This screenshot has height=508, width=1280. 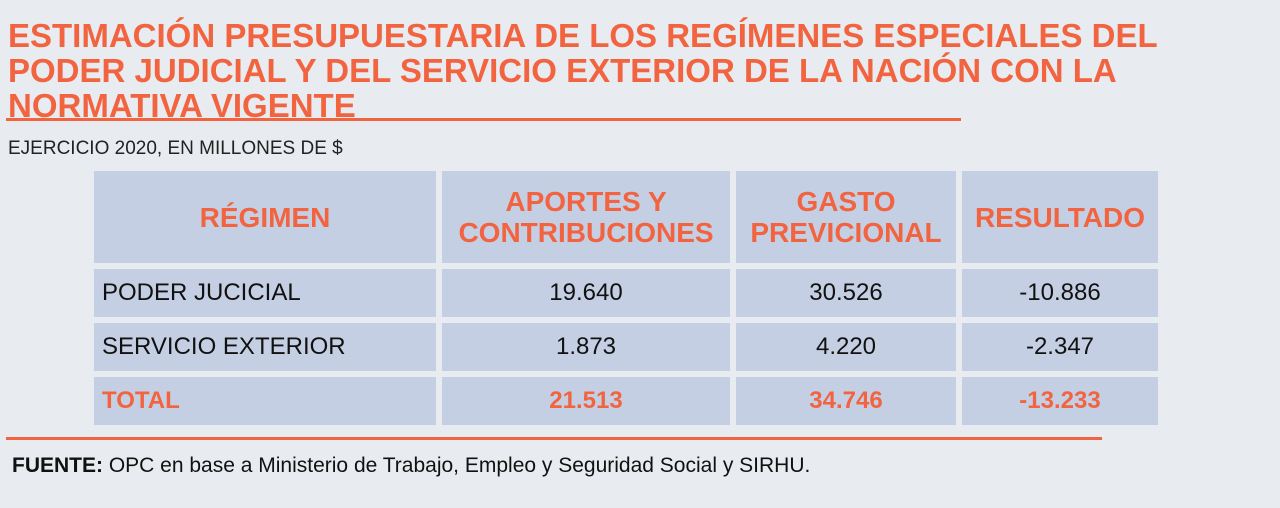 I want to click on row-label-poder-judicial: PODER JUCICIAL, so click(x=265, y=293).